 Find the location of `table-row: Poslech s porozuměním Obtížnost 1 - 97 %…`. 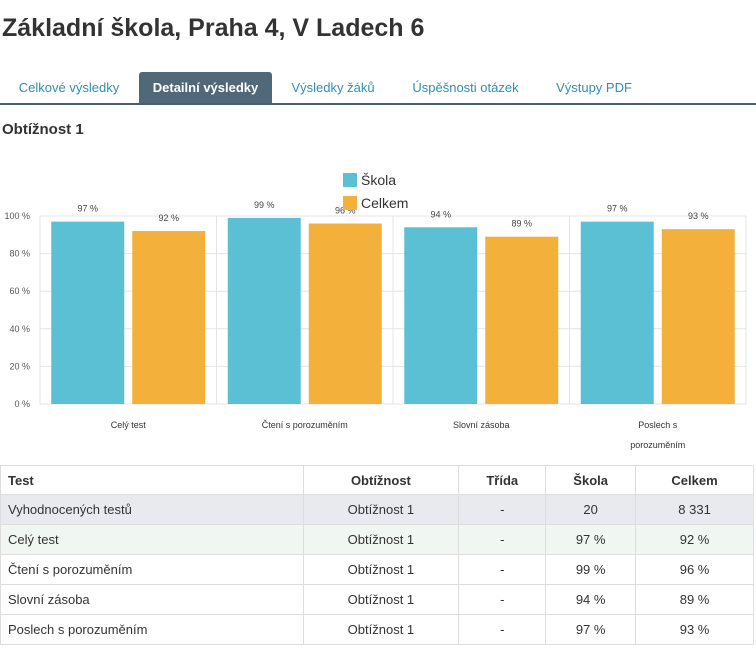

table-row: Poslech s porozuměním Obtížnost 1 - 97 %… is located at coordinates (377, 629).